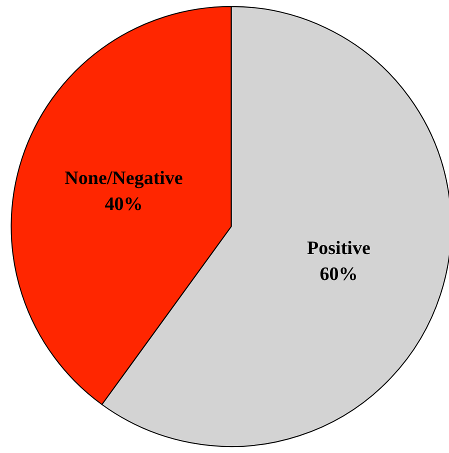  What do you see at coordinates (123, 205) in the screenshot?
I see `data-label: 40%` at bounding box center [123, 205].